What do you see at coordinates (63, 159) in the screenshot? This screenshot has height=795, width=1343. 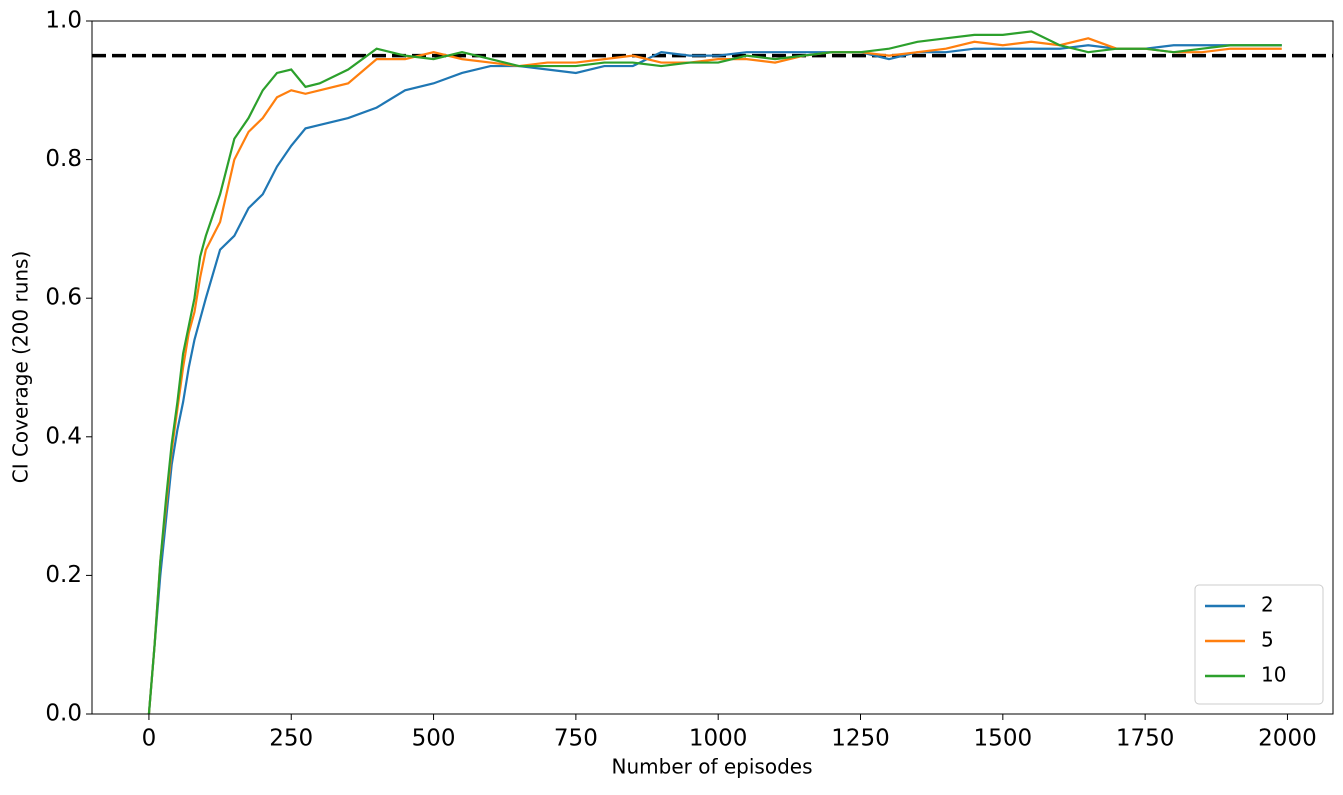 I see `y-tick-label: 0.8` at bounding box center [63, 159].